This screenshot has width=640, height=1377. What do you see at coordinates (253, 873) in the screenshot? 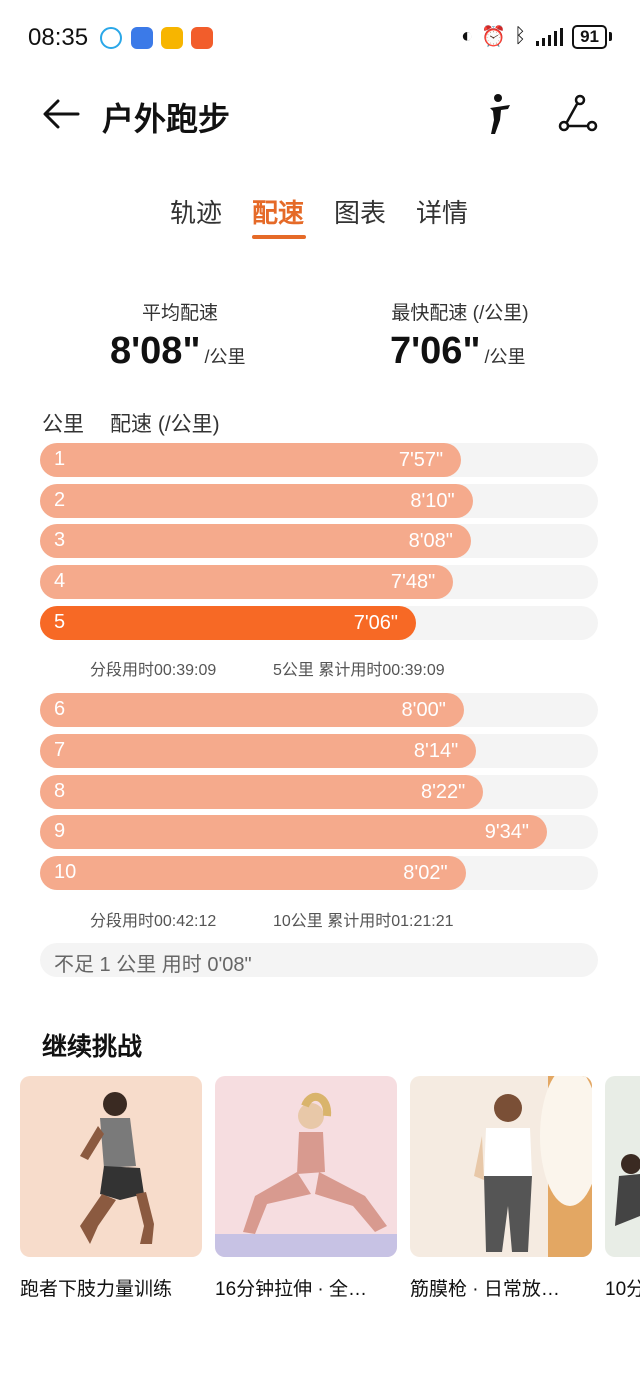
I see `split-bar: 10 8'02"` at bounding box center [253, 873].